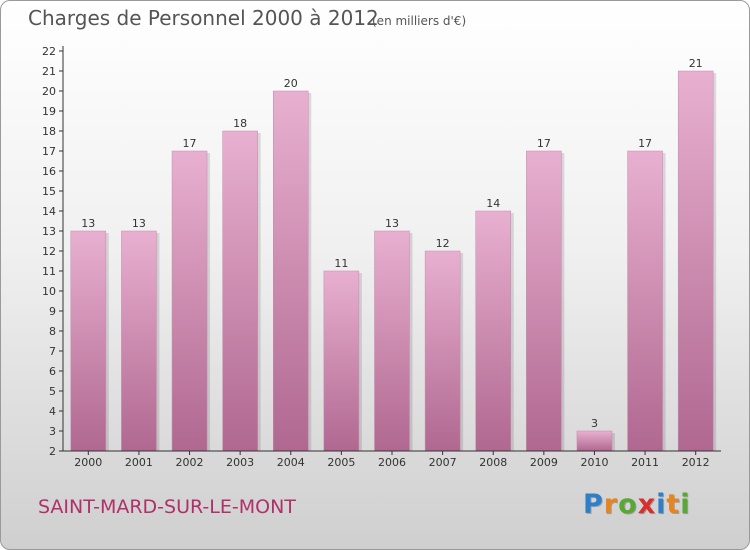 This screenshot has height=550, width=750. I want to click on x-tick-label: 2003, so click(240, 462).